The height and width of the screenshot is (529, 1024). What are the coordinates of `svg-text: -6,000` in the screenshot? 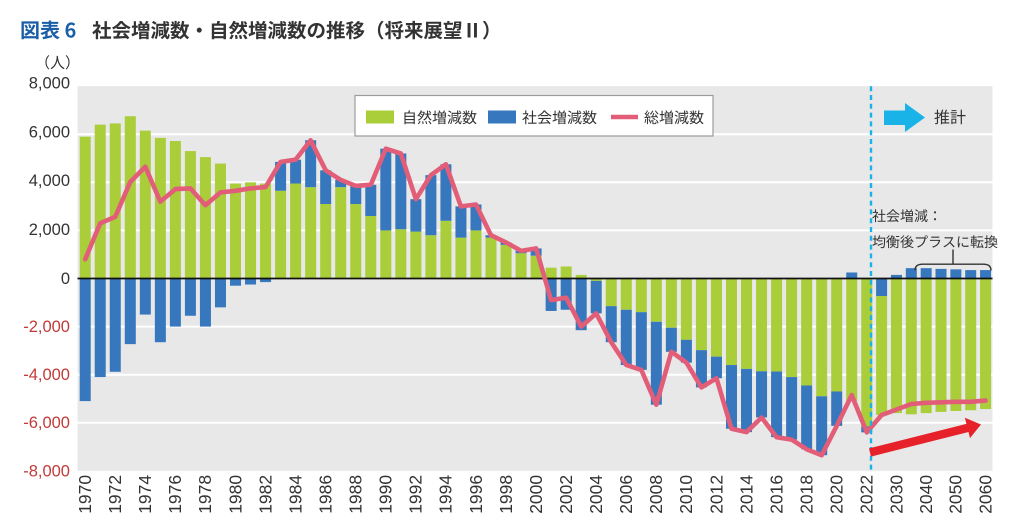 It's located at (46, 423).